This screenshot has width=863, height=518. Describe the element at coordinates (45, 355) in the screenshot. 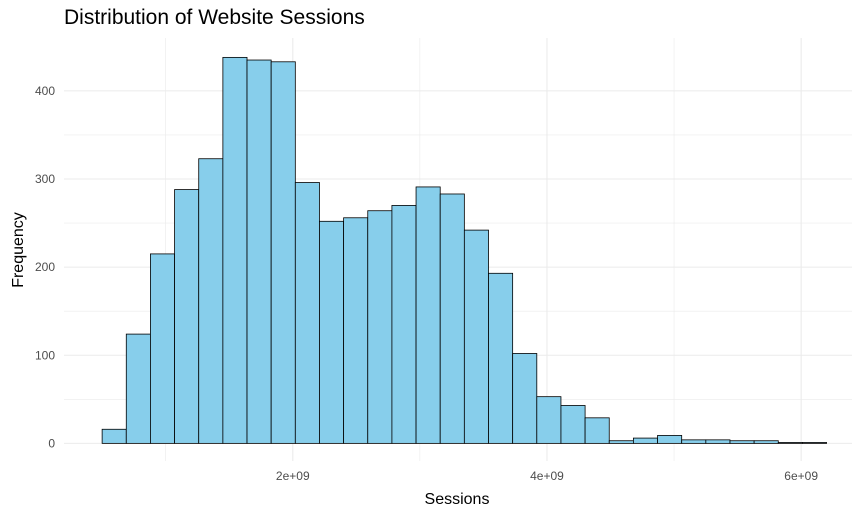

I see `y-tick-label: 100` at that location.